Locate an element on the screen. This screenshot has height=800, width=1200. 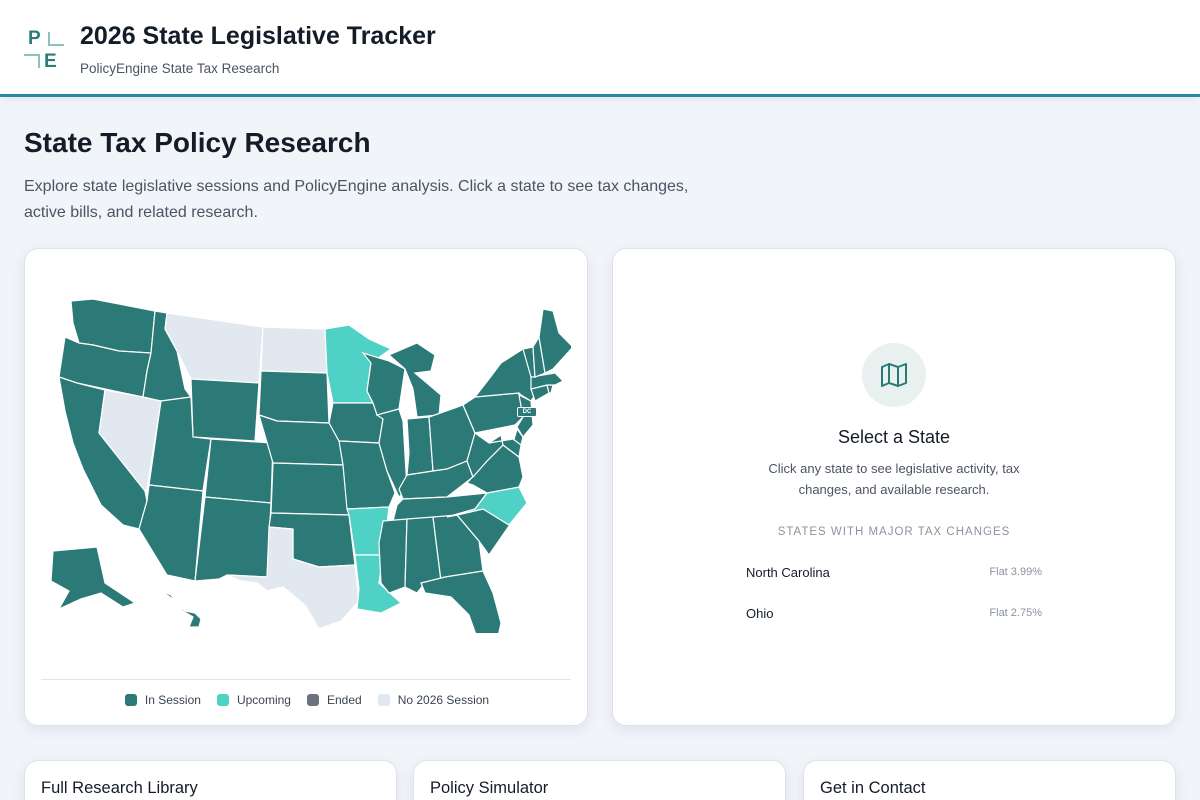
state-north-dakota is located at coordinates (294, 350).